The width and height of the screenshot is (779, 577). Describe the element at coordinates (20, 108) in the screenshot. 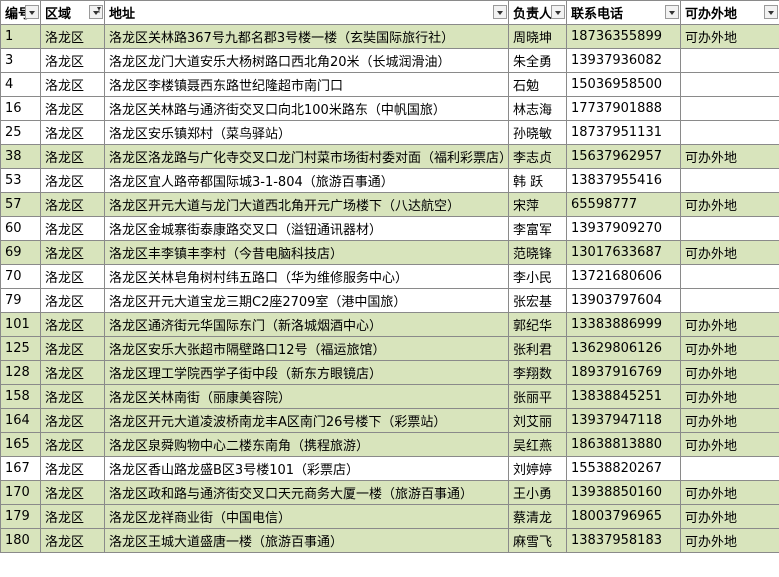

I see `cell: 16` at that location.